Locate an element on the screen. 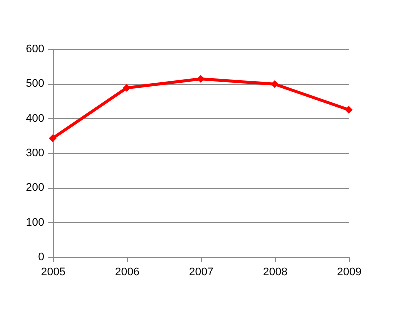  y-tick-label: 300 is located at coordinates (35, 154).